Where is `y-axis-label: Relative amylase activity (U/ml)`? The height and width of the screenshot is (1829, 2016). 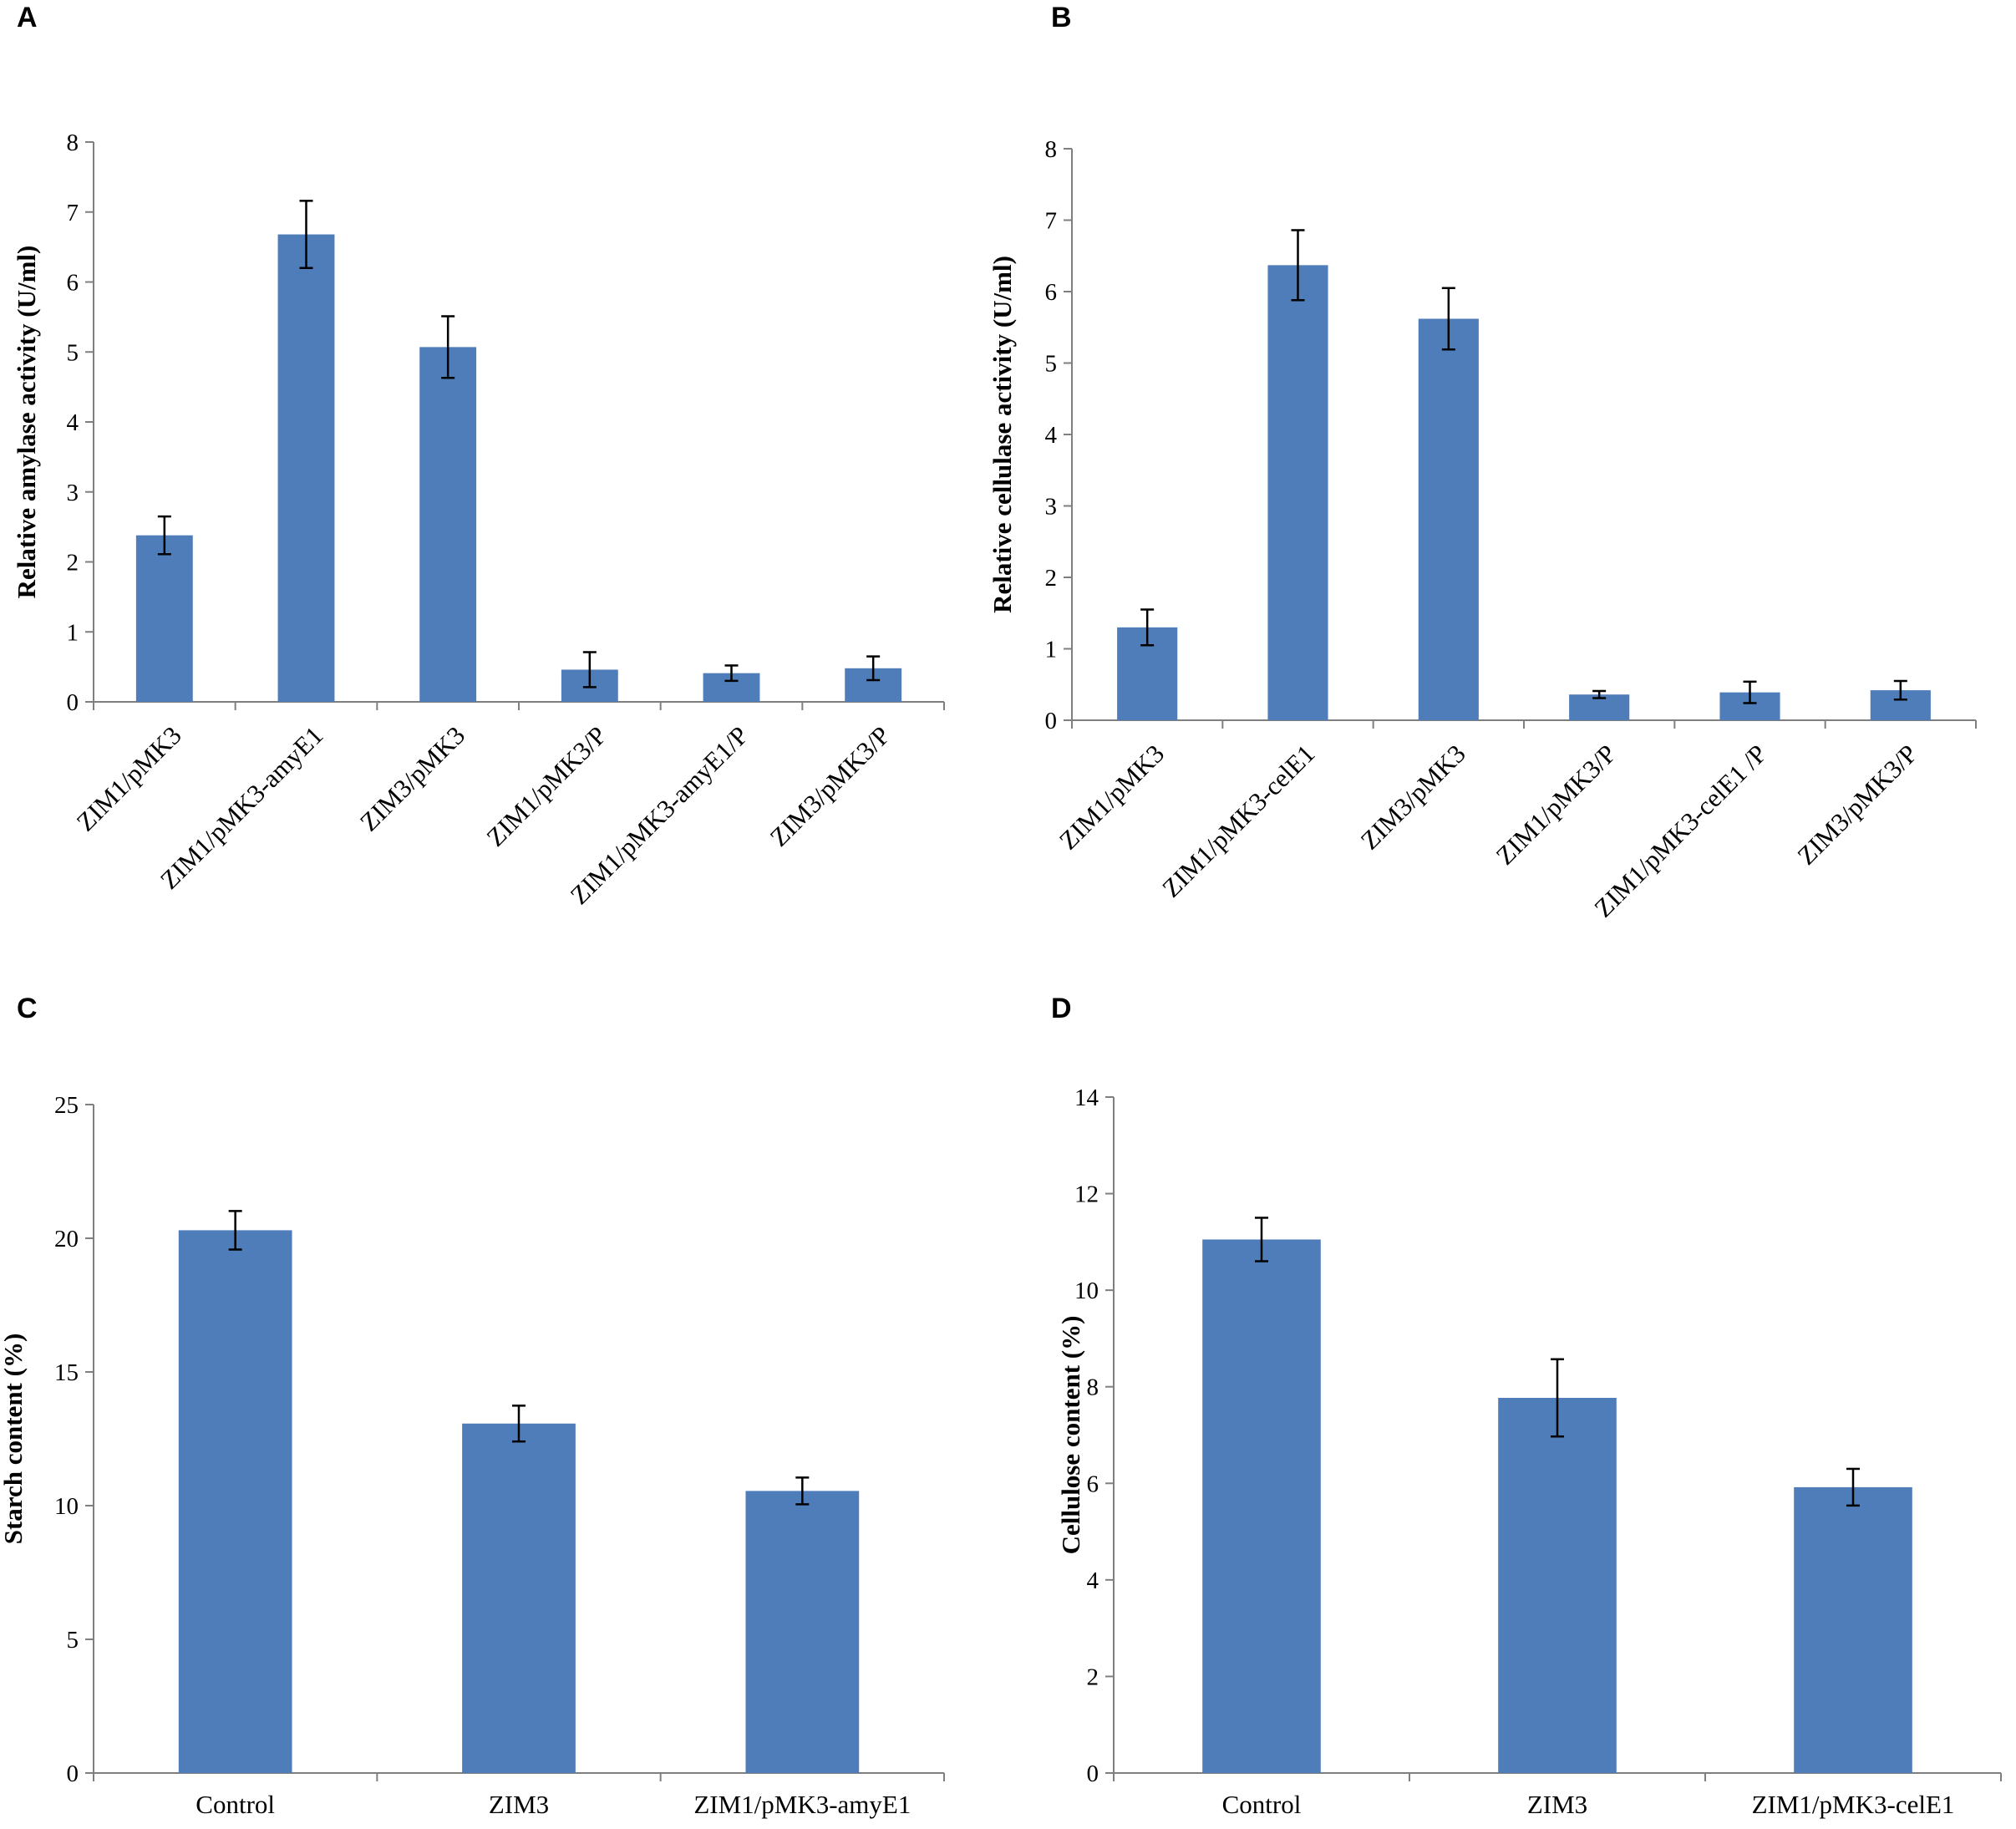
y-axis-label: Relative amylase activity (U/ml) is located at coordinates (26, 422).